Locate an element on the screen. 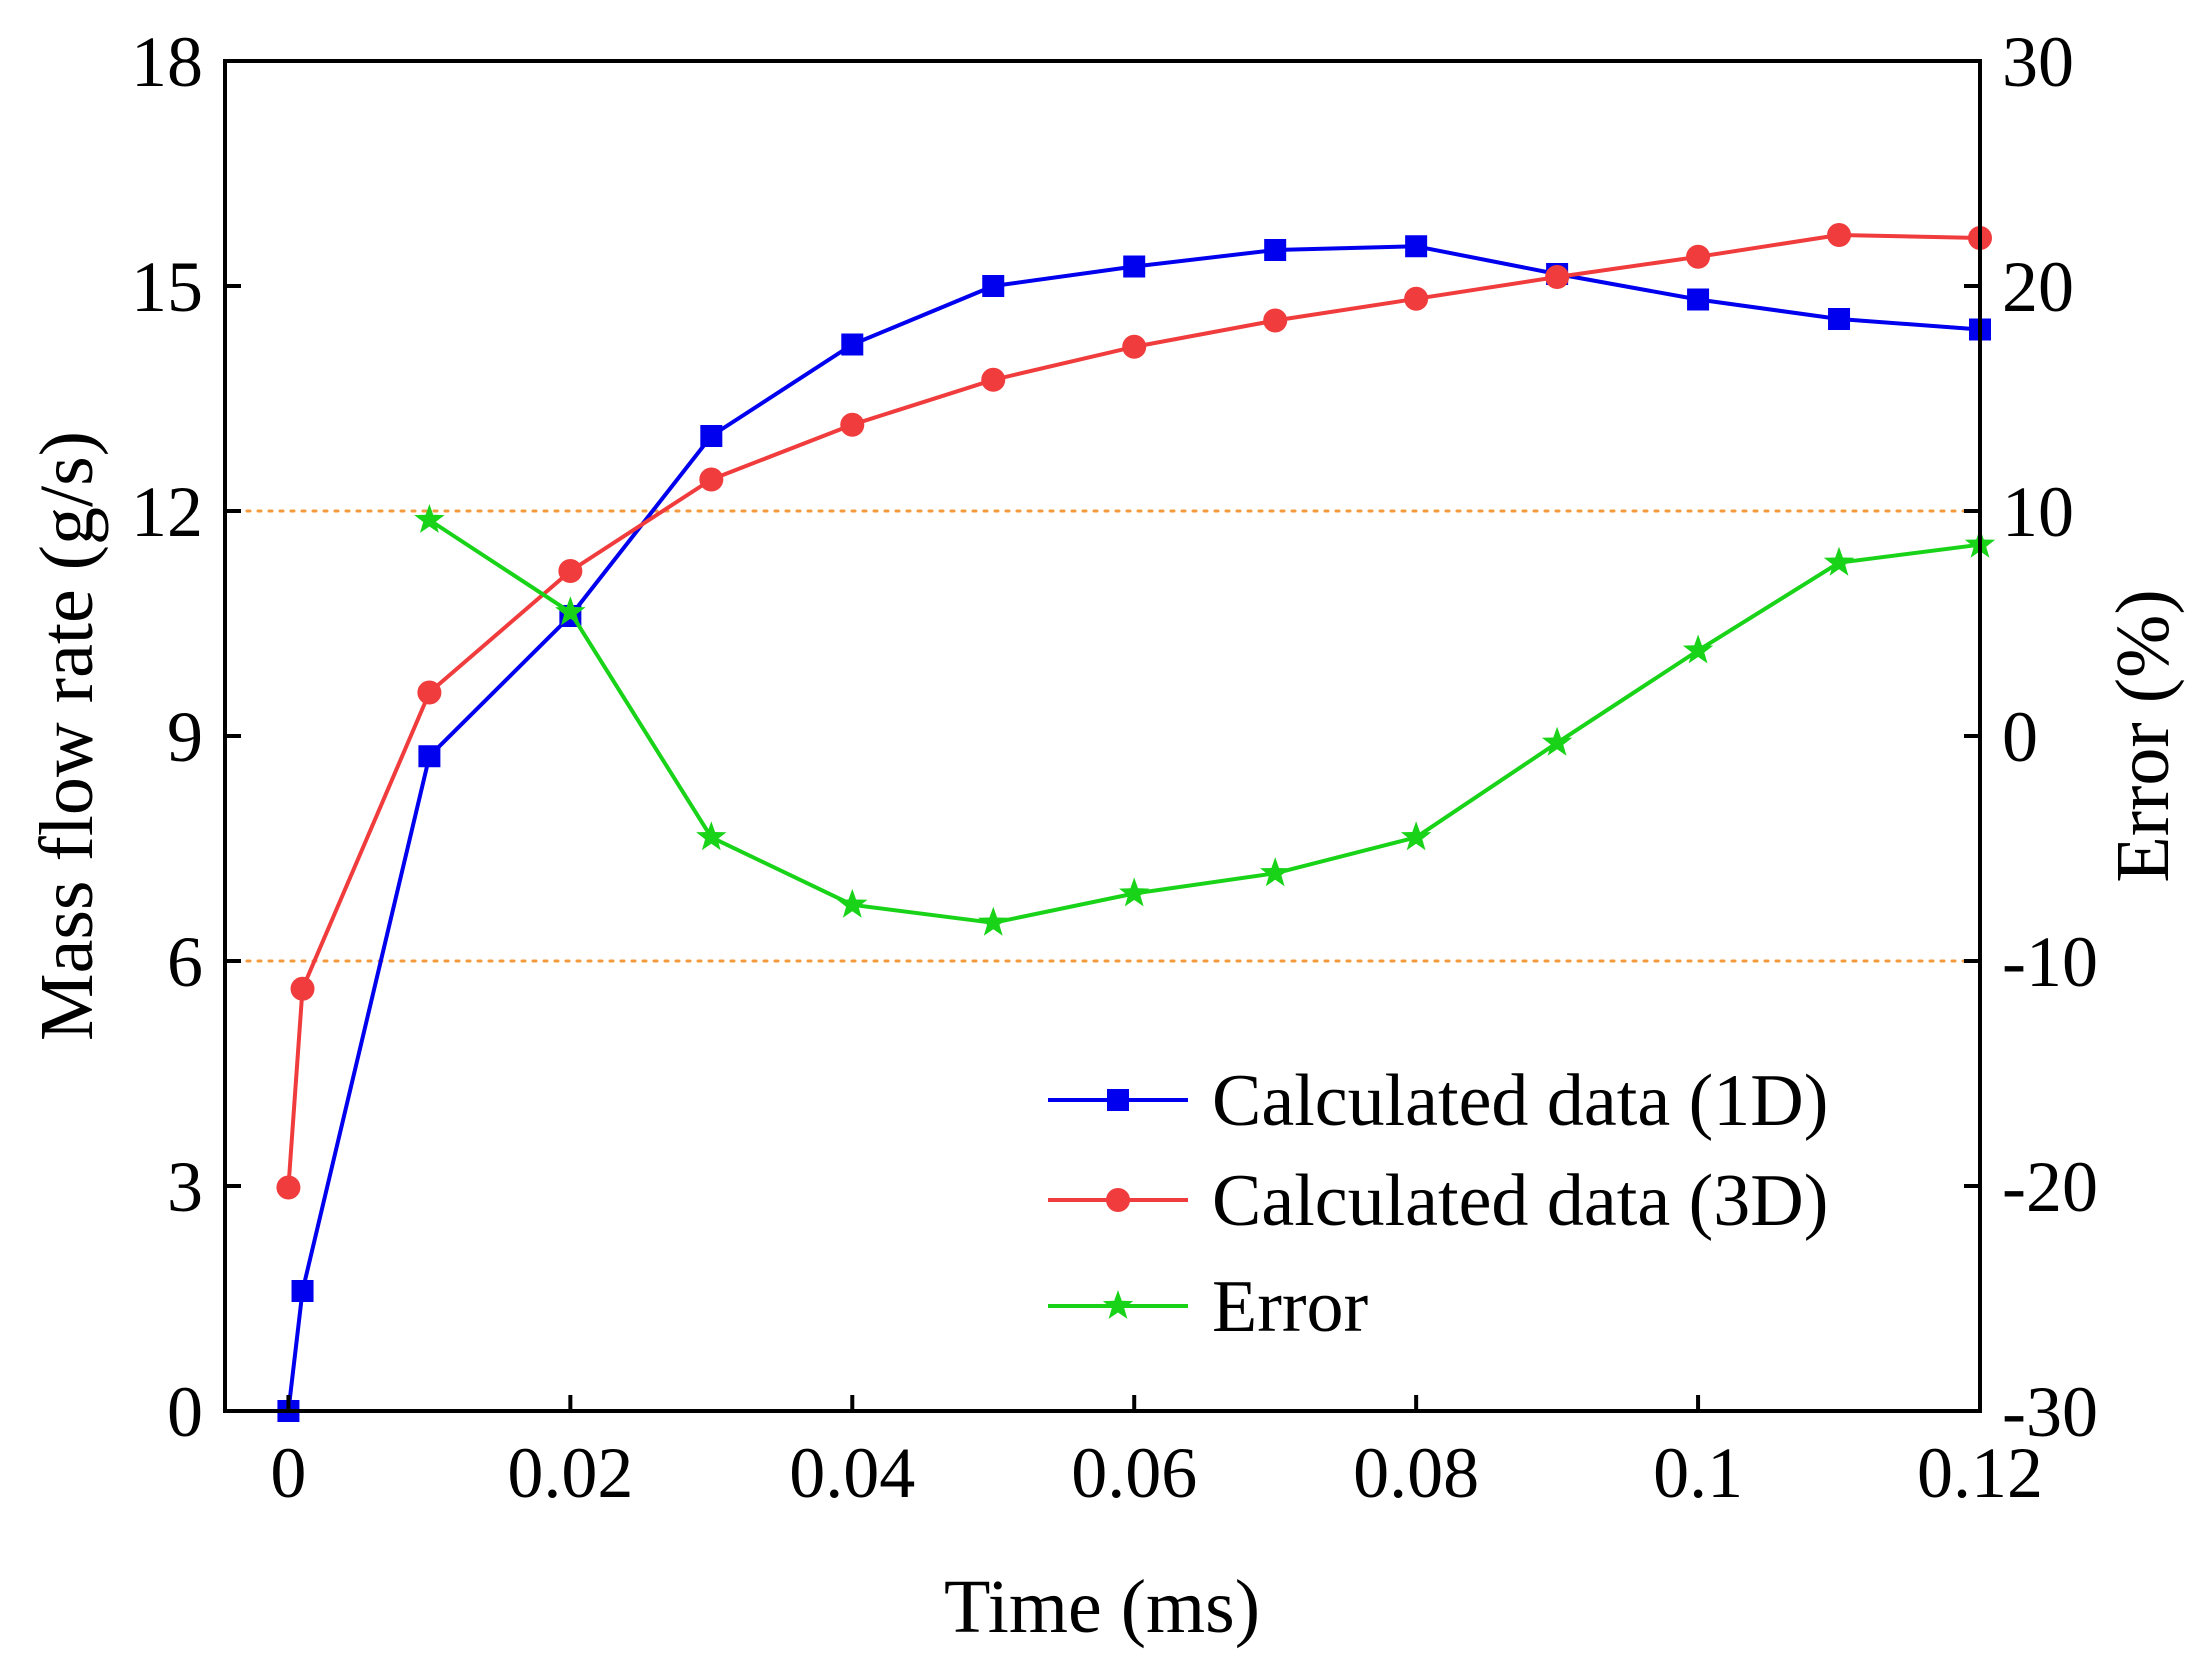  y-tick-label-0: 0 is located at coordinates (185, 1412).